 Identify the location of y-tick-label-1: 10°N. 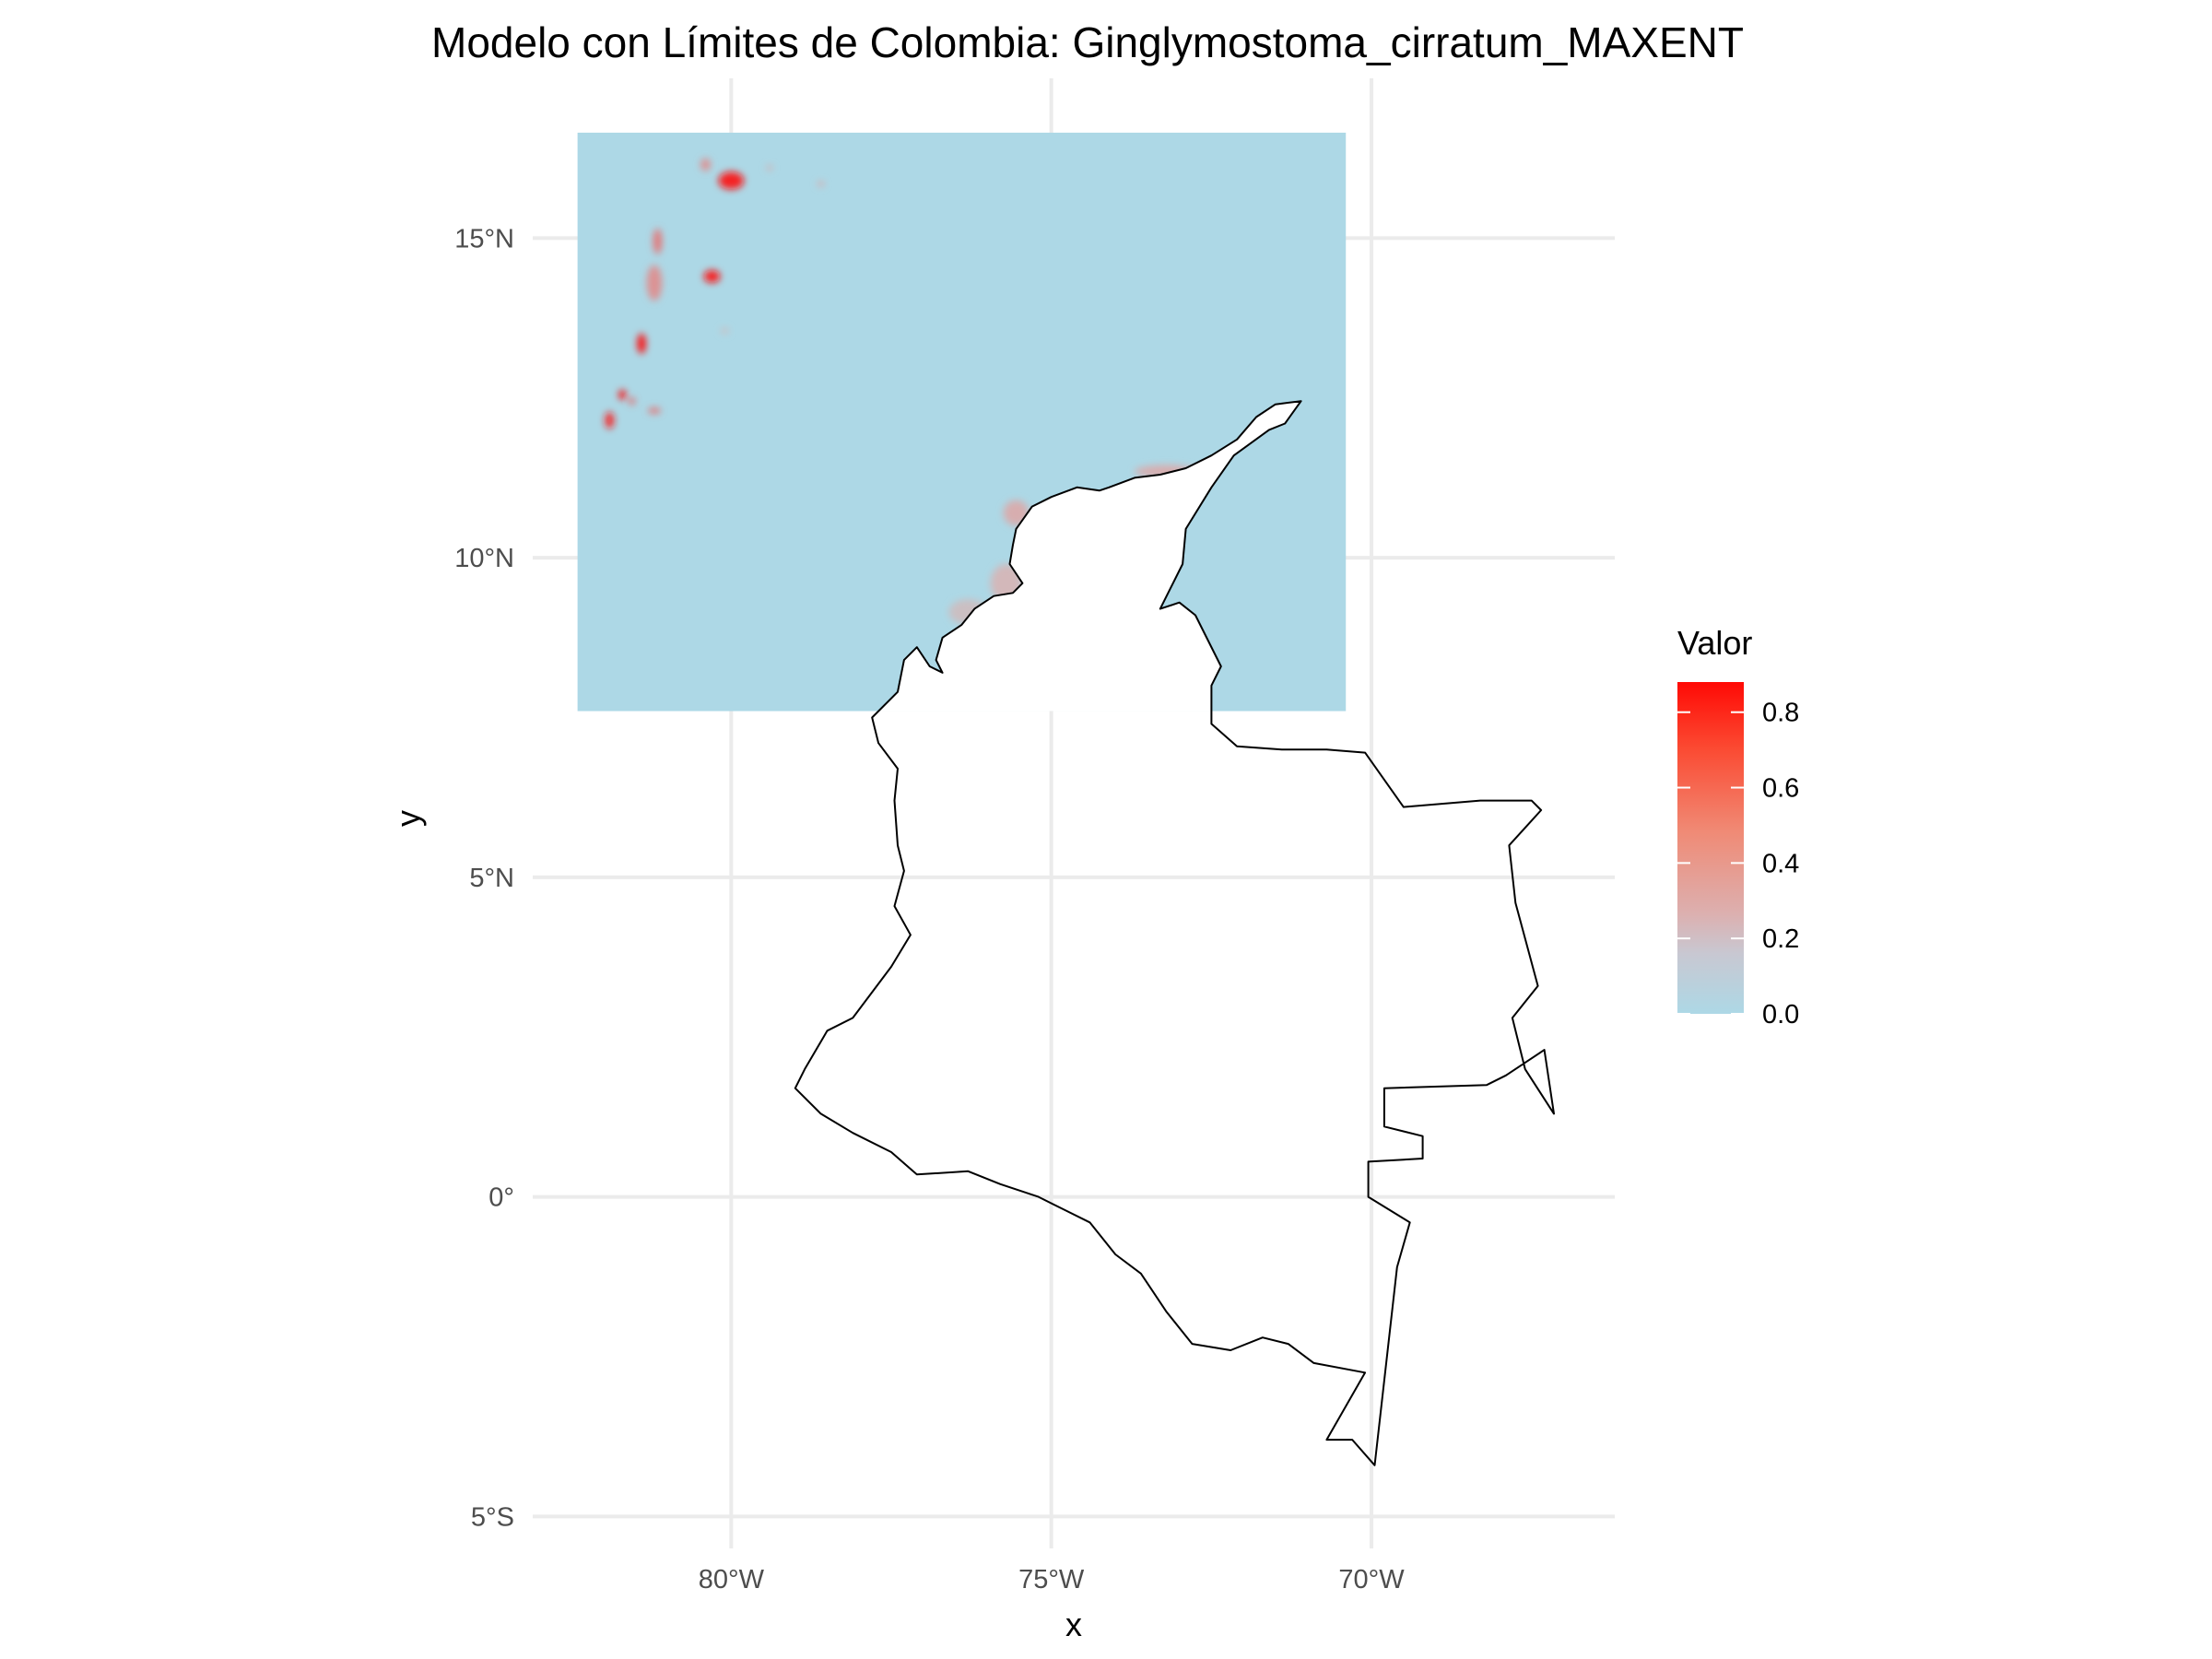
(484, 558).